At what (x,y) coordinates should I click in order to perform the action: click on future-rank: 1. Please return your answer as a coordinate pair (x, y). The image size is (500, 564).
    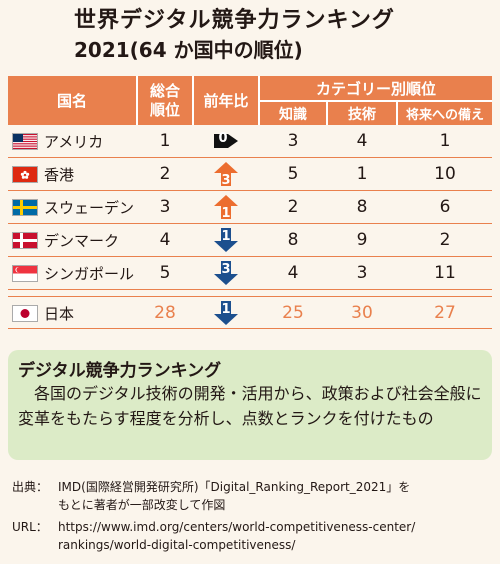
    Looking at the image, I should click on (445, 141).